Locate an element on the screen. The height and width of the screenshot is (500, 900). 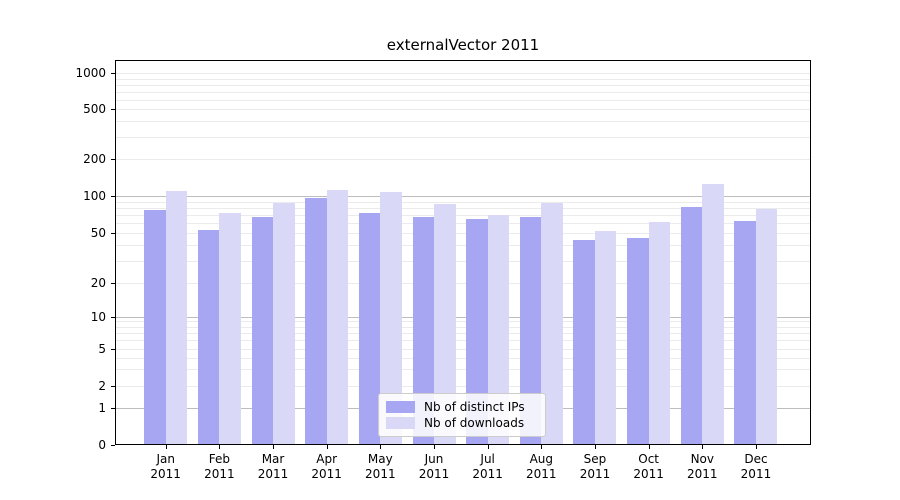
legend-item: Nb of downloads is located at coordinates (462, 423).